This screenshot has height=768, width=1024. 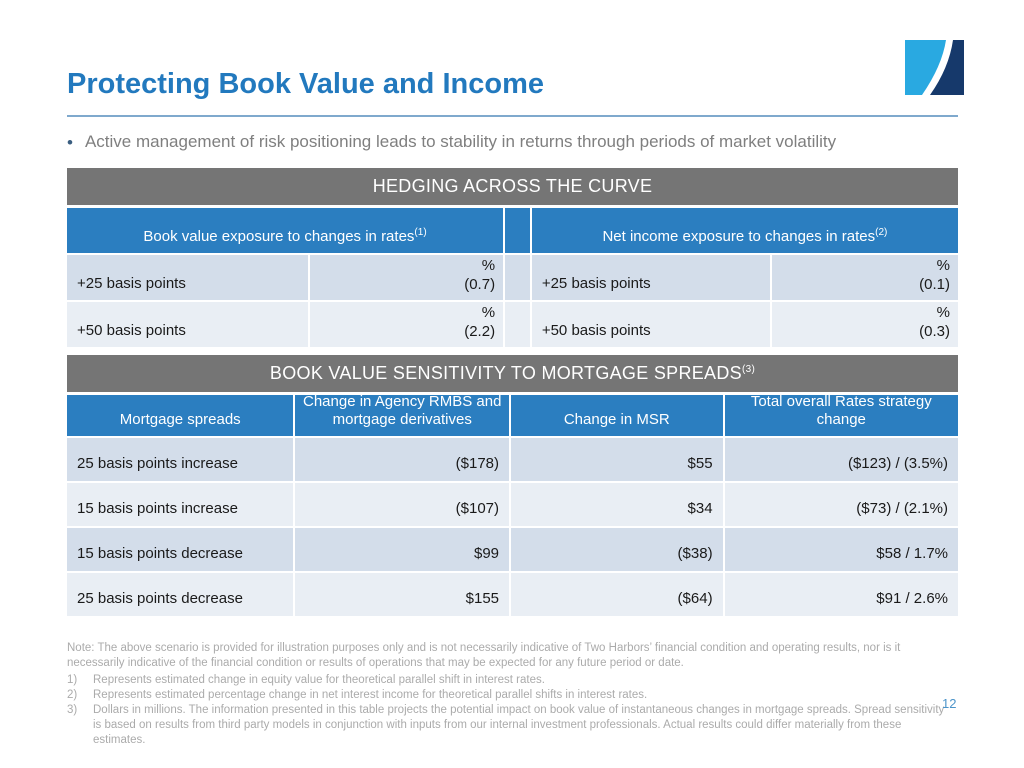 I want to click on table-cell-value: $91 / 2.6%, so click(x=841, y=594).